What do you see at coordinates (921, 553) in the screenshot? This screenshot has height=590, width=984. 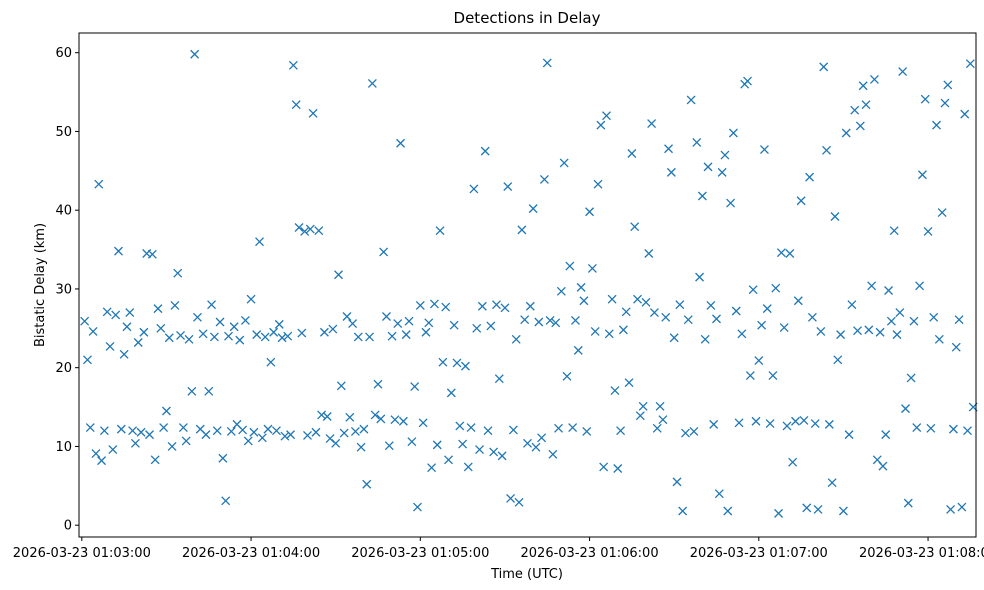 I see `x-tick-label: 2026-03-23 01:08:00` at bounding box center [921, 553].